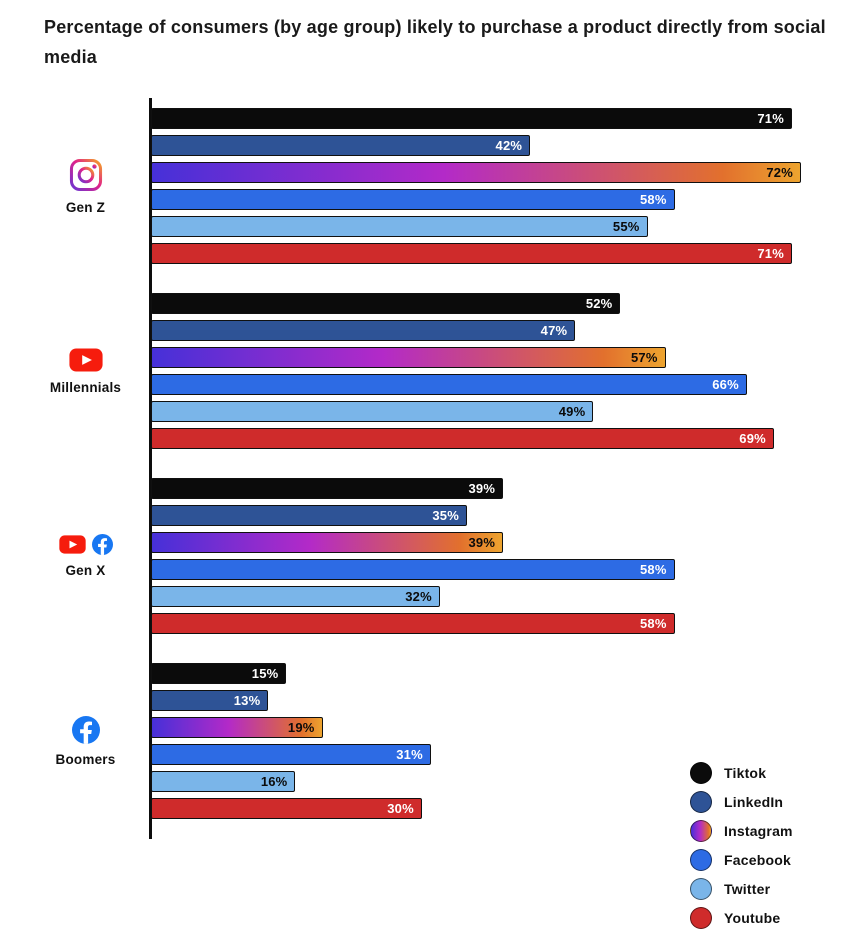 Image resolution: width=855 pixels, height=929 pixels. I want to click on bar-value-label: 69%, so click(752, 438).